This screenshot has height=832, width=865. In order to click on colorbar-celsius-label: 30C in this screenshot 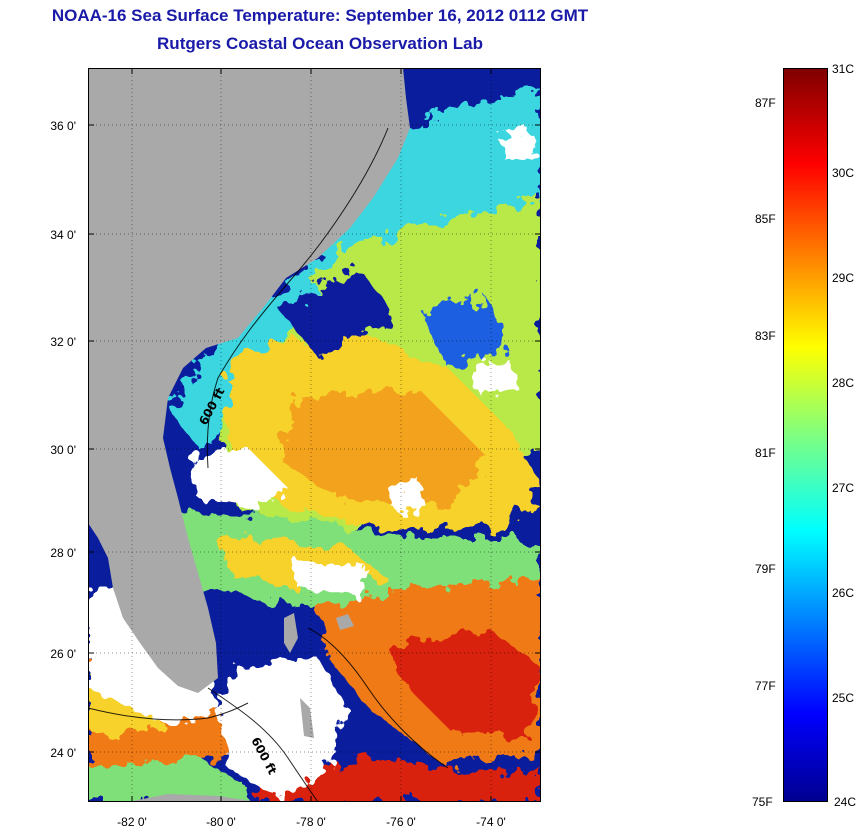, I will do `click(843, 173)`.